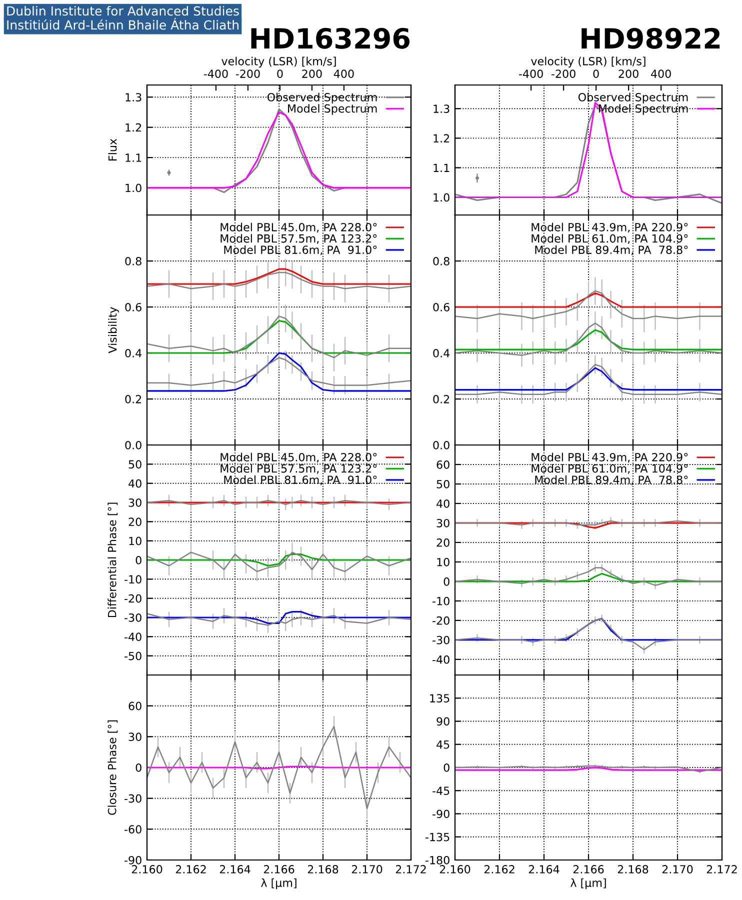  I want to click on x-axis-title: λ [µm], so click(588, 884).